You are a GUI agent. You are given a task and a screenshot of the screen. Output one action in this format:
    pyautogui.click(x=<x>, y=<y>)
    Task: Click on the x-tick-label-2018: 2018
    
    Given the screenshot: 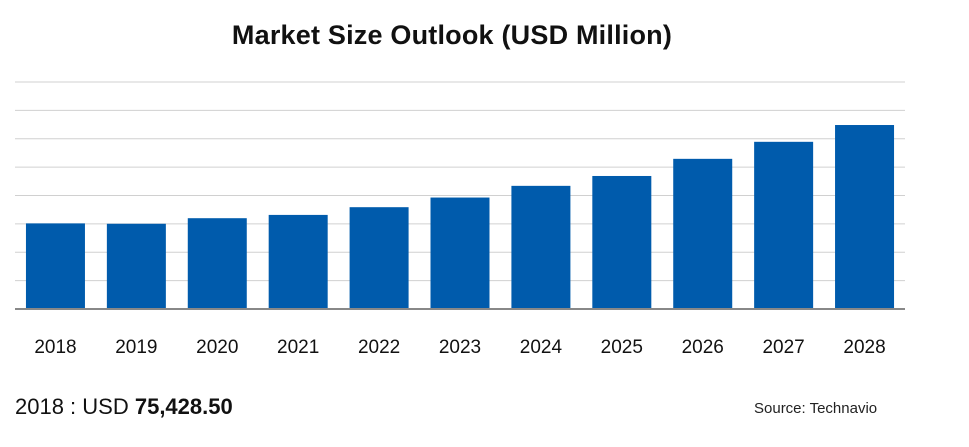 What is the action you would take?
    pyautogui.click(x=55, y=347)
    